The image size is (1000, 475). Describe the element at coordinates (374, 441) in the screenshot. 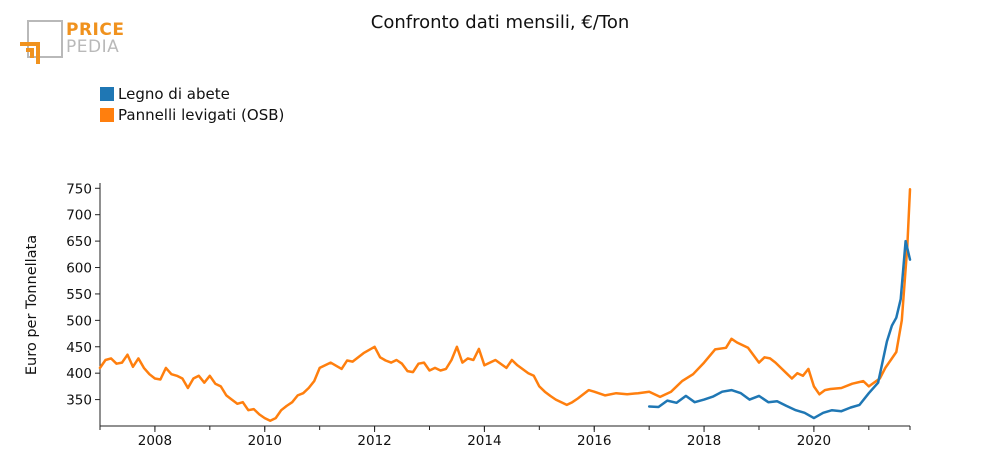

I see `x-tick-label: 2012` at that location.